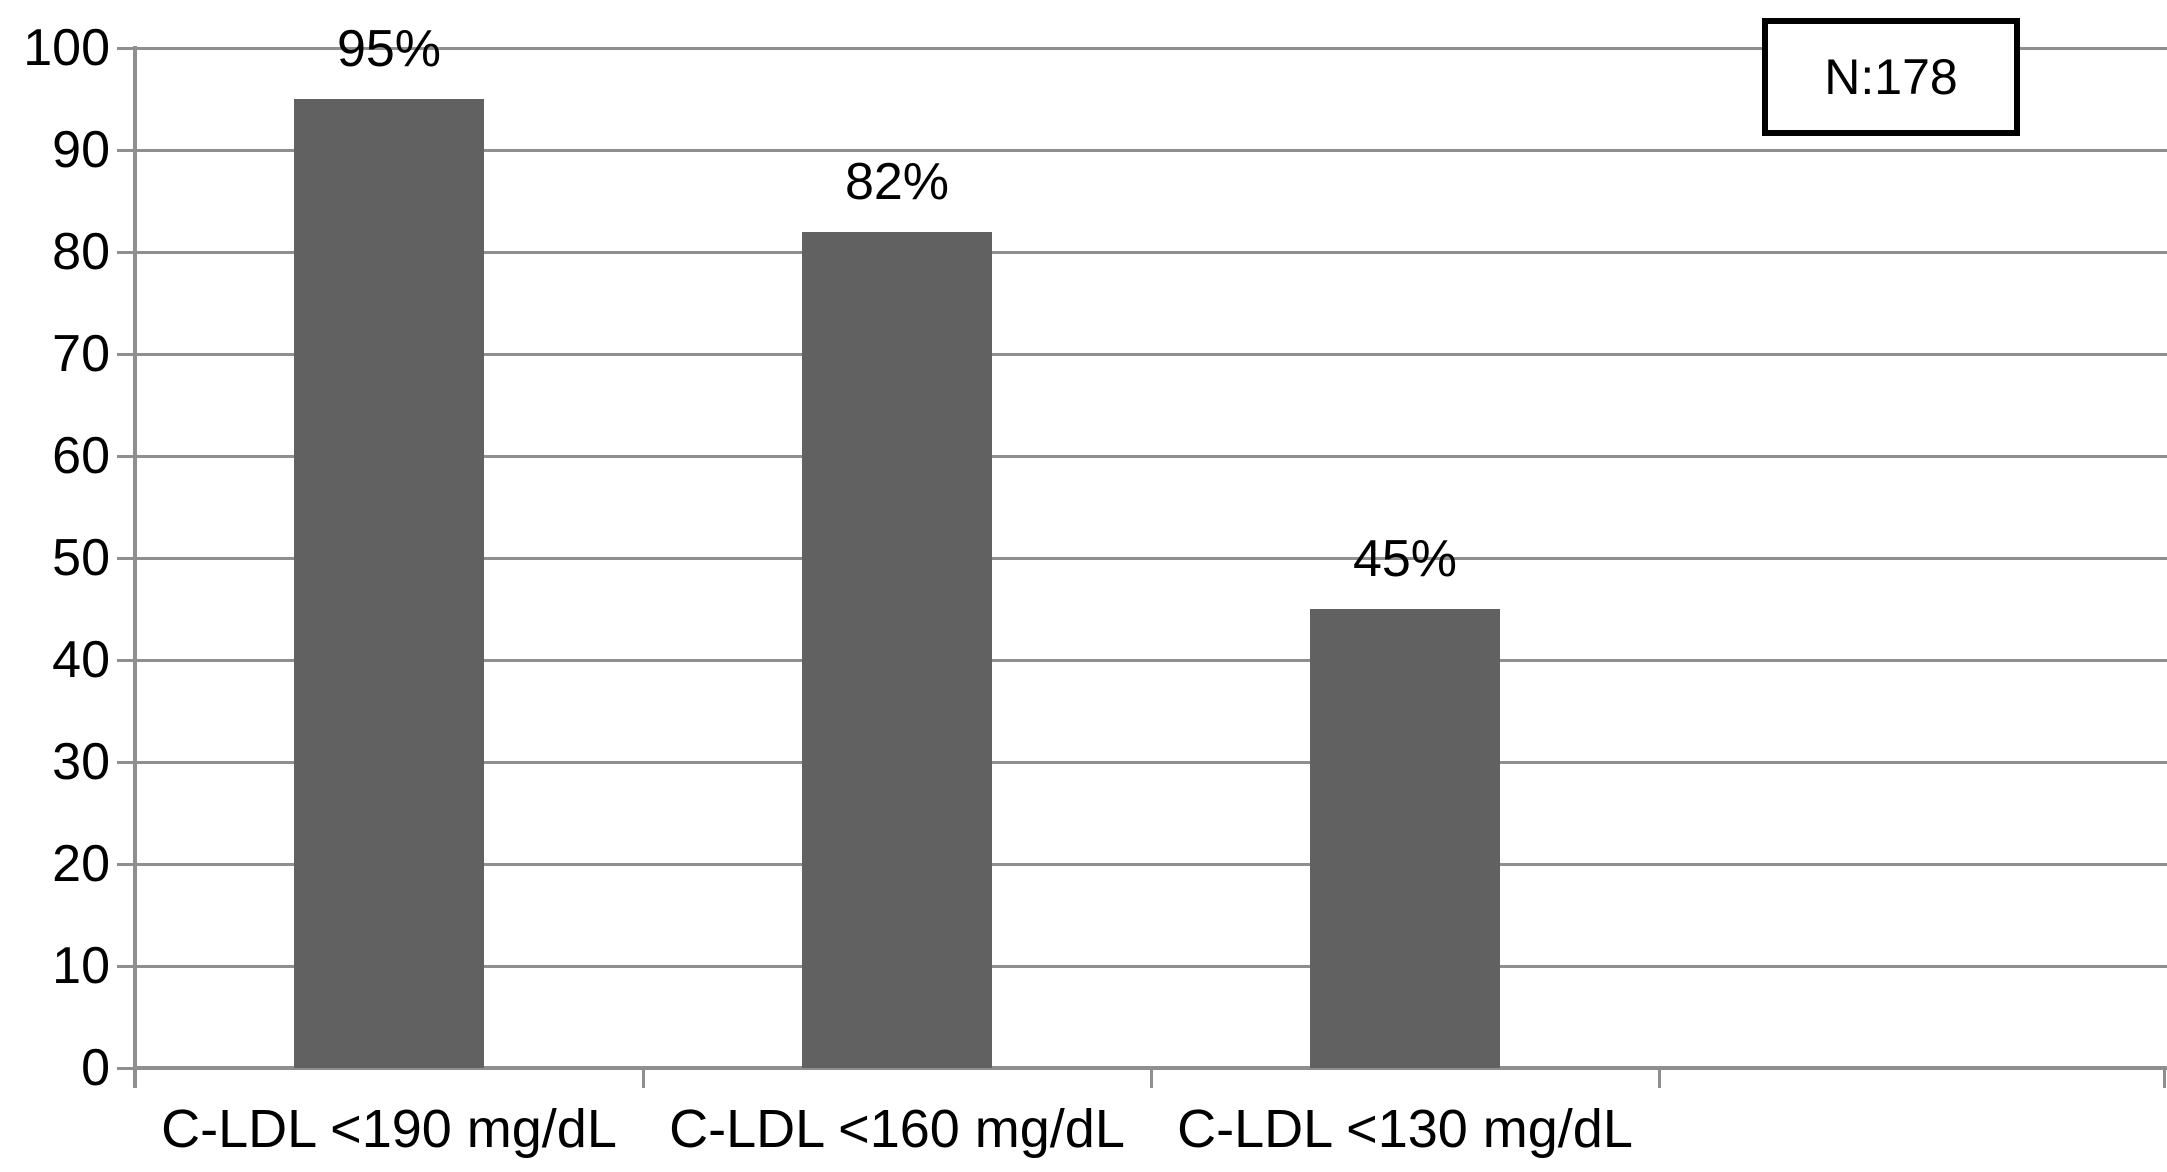  Describe the element at coordinates (389, 49) in the screenshot. I see `bar-value-label: 95%` at that location.